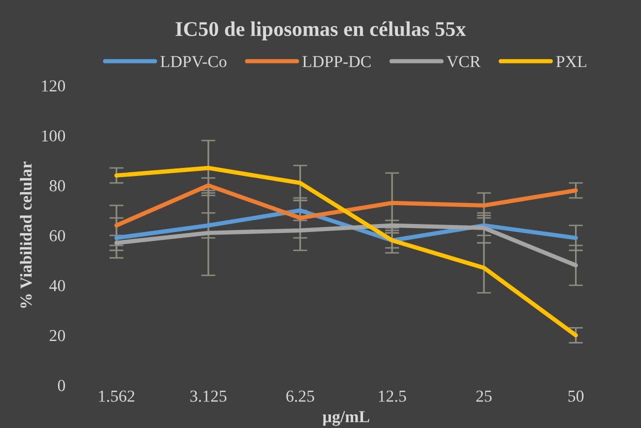  I want to click on x-tick-label: 25, so click(484, 396).